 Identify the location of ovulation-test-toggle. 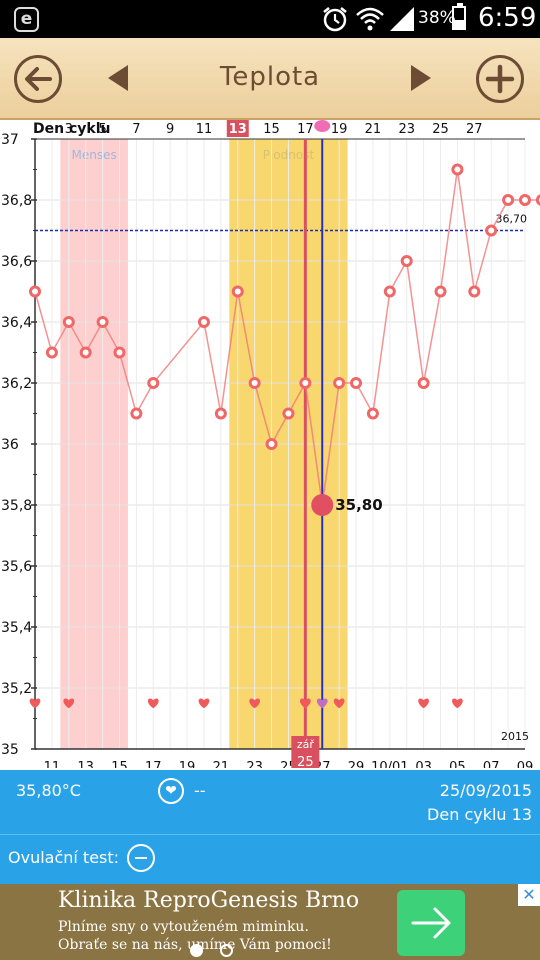
(141, 858).